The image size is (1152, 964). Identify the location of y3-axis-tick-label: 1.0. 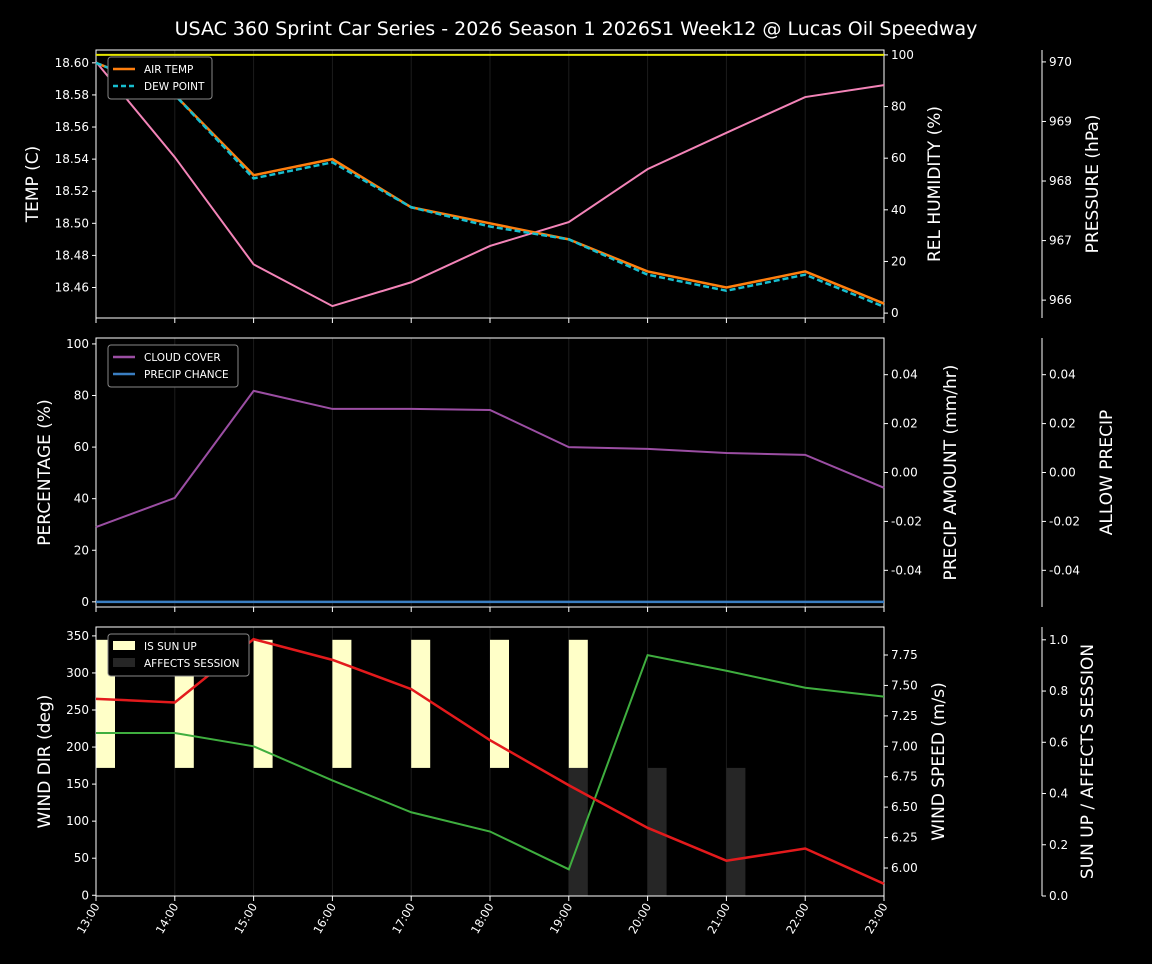
(1058, 640).